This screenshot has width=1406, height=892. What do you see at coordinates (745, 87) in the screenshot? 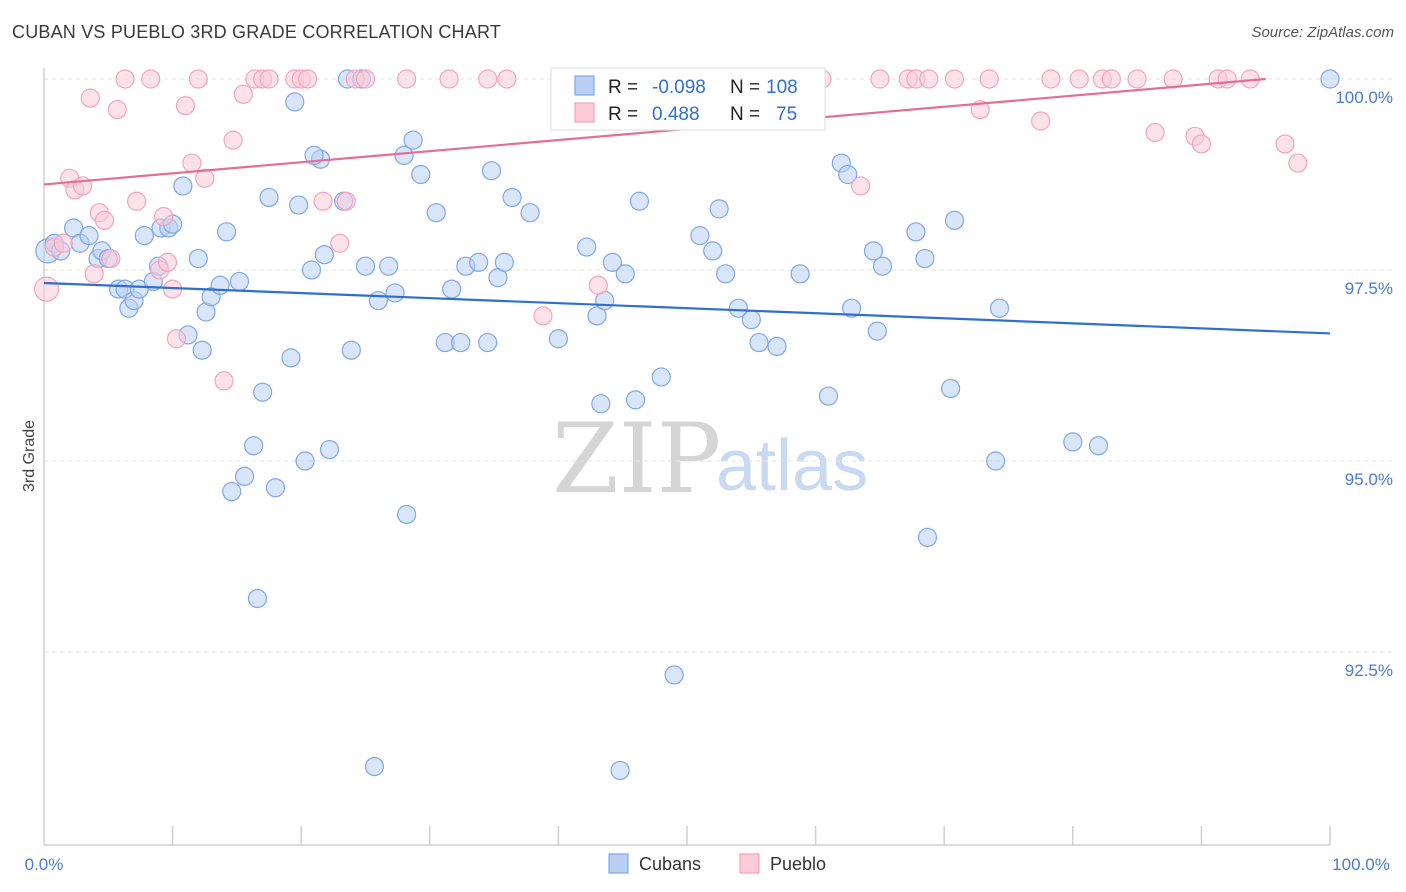
I see `legend-n-label-cubans: N =` at bounding box center [745, 87].